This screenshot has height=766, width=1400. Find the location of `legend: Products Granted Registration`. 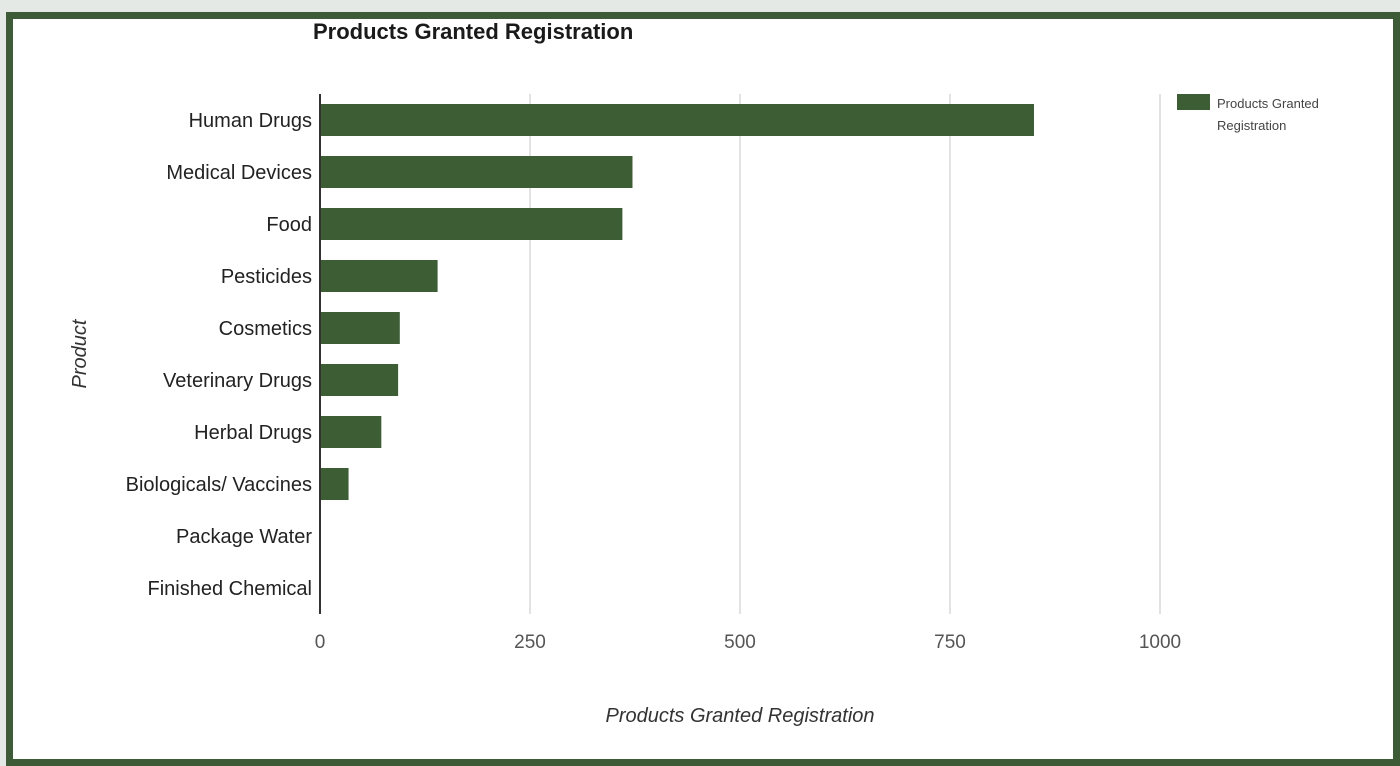

legend: Products Granted Registration is located at coordinates (1248, 113).